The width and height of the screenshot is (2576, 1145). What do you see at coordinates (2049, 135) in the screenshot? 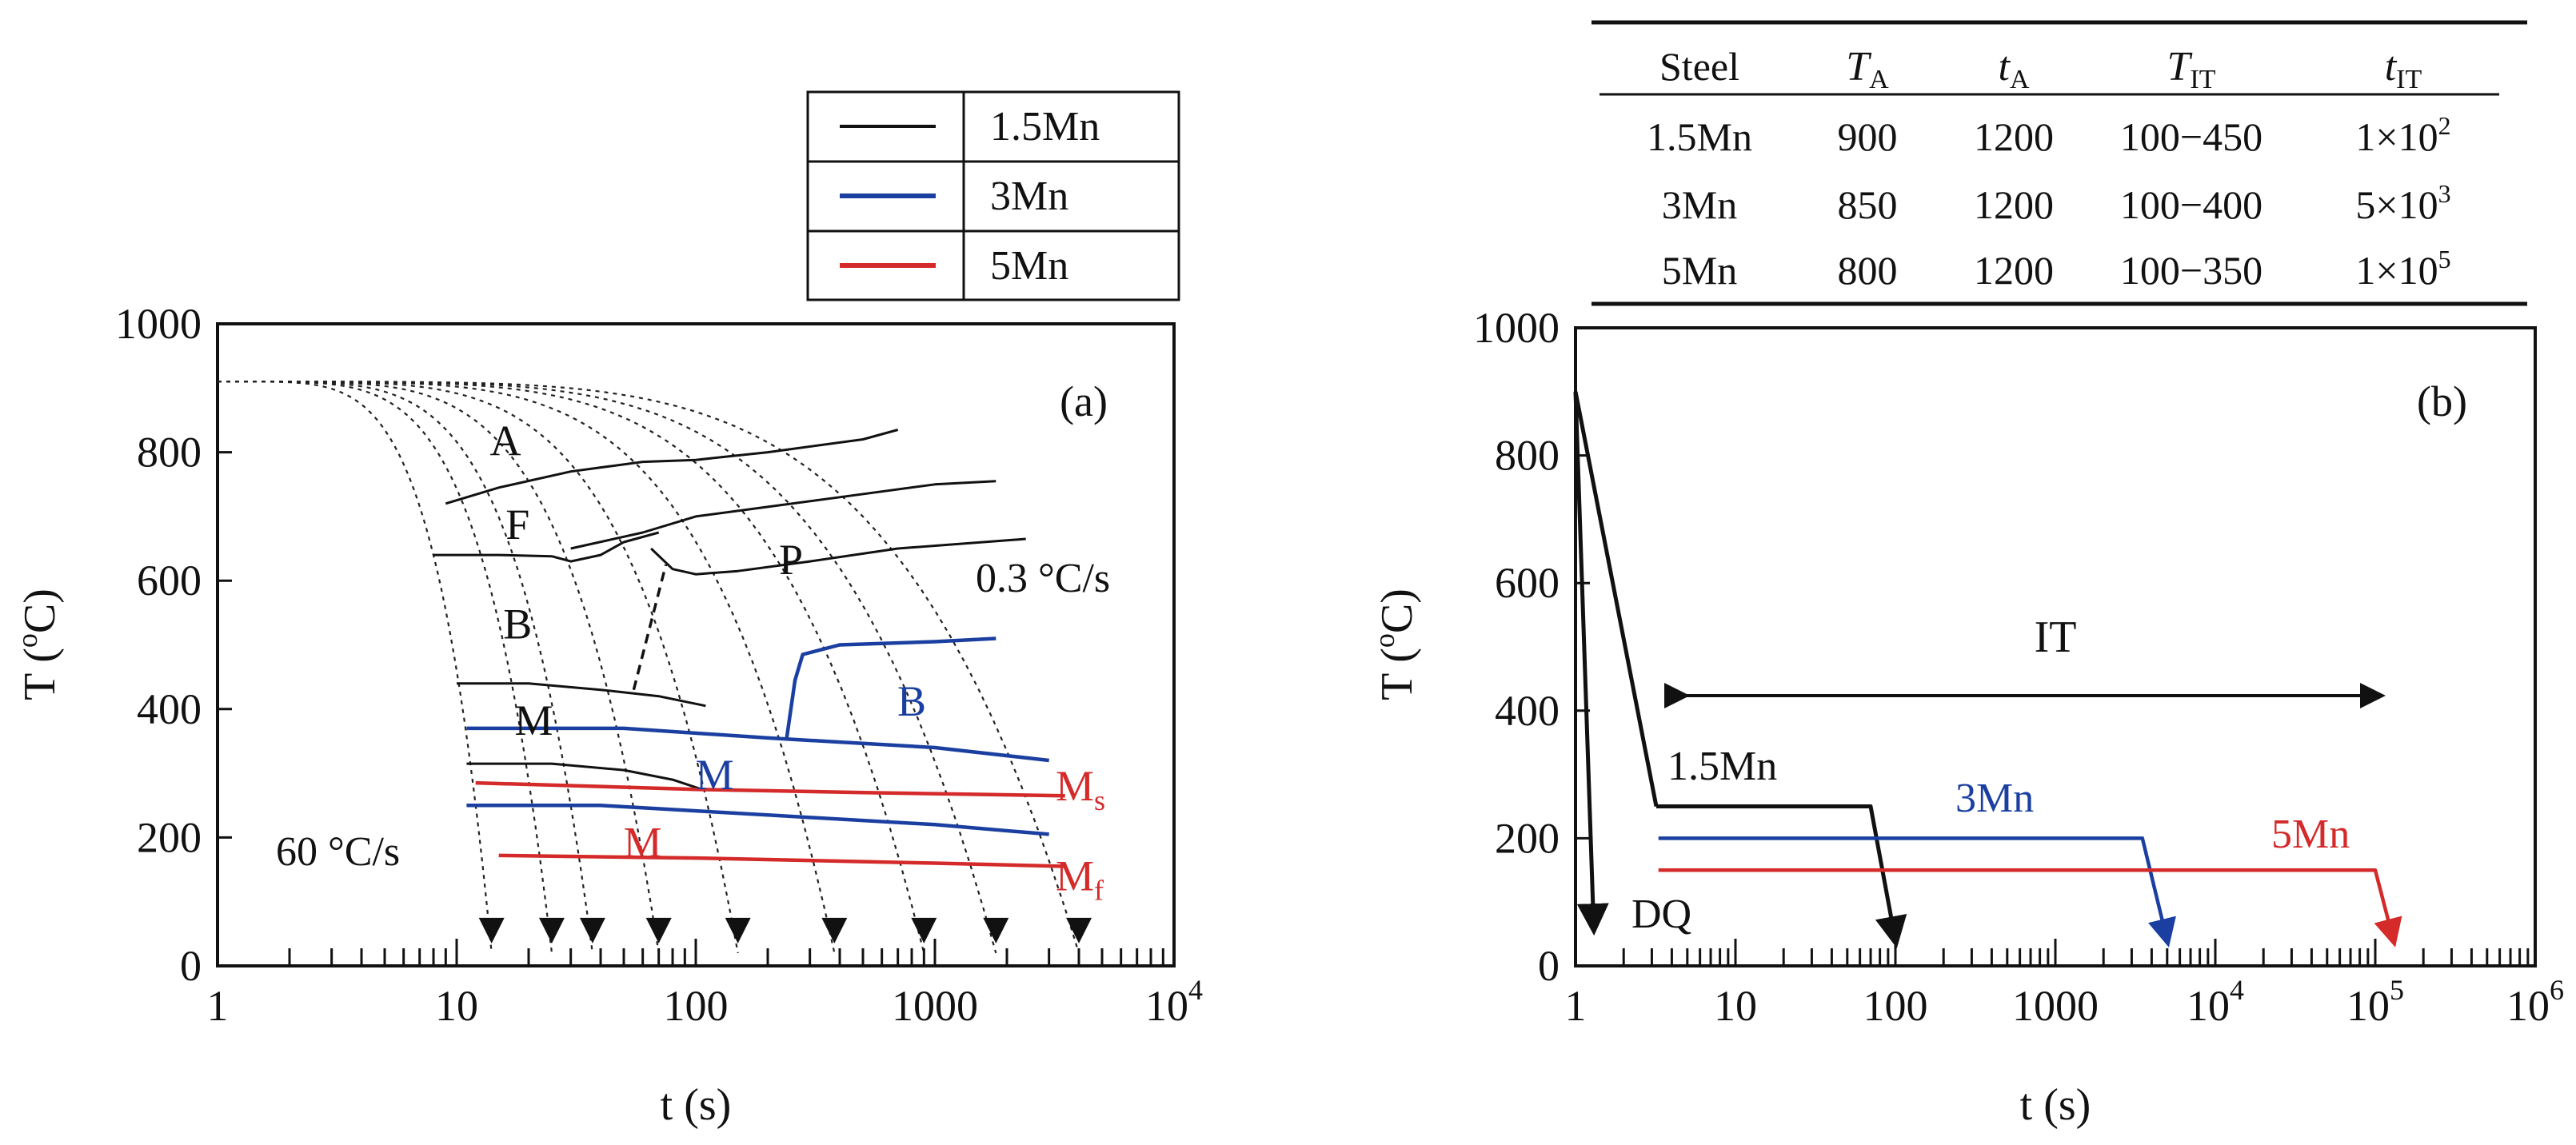
I see `table-row: 1.5Mn 900 1200 100−450 1×10²` at bounding box center [2049, 135].